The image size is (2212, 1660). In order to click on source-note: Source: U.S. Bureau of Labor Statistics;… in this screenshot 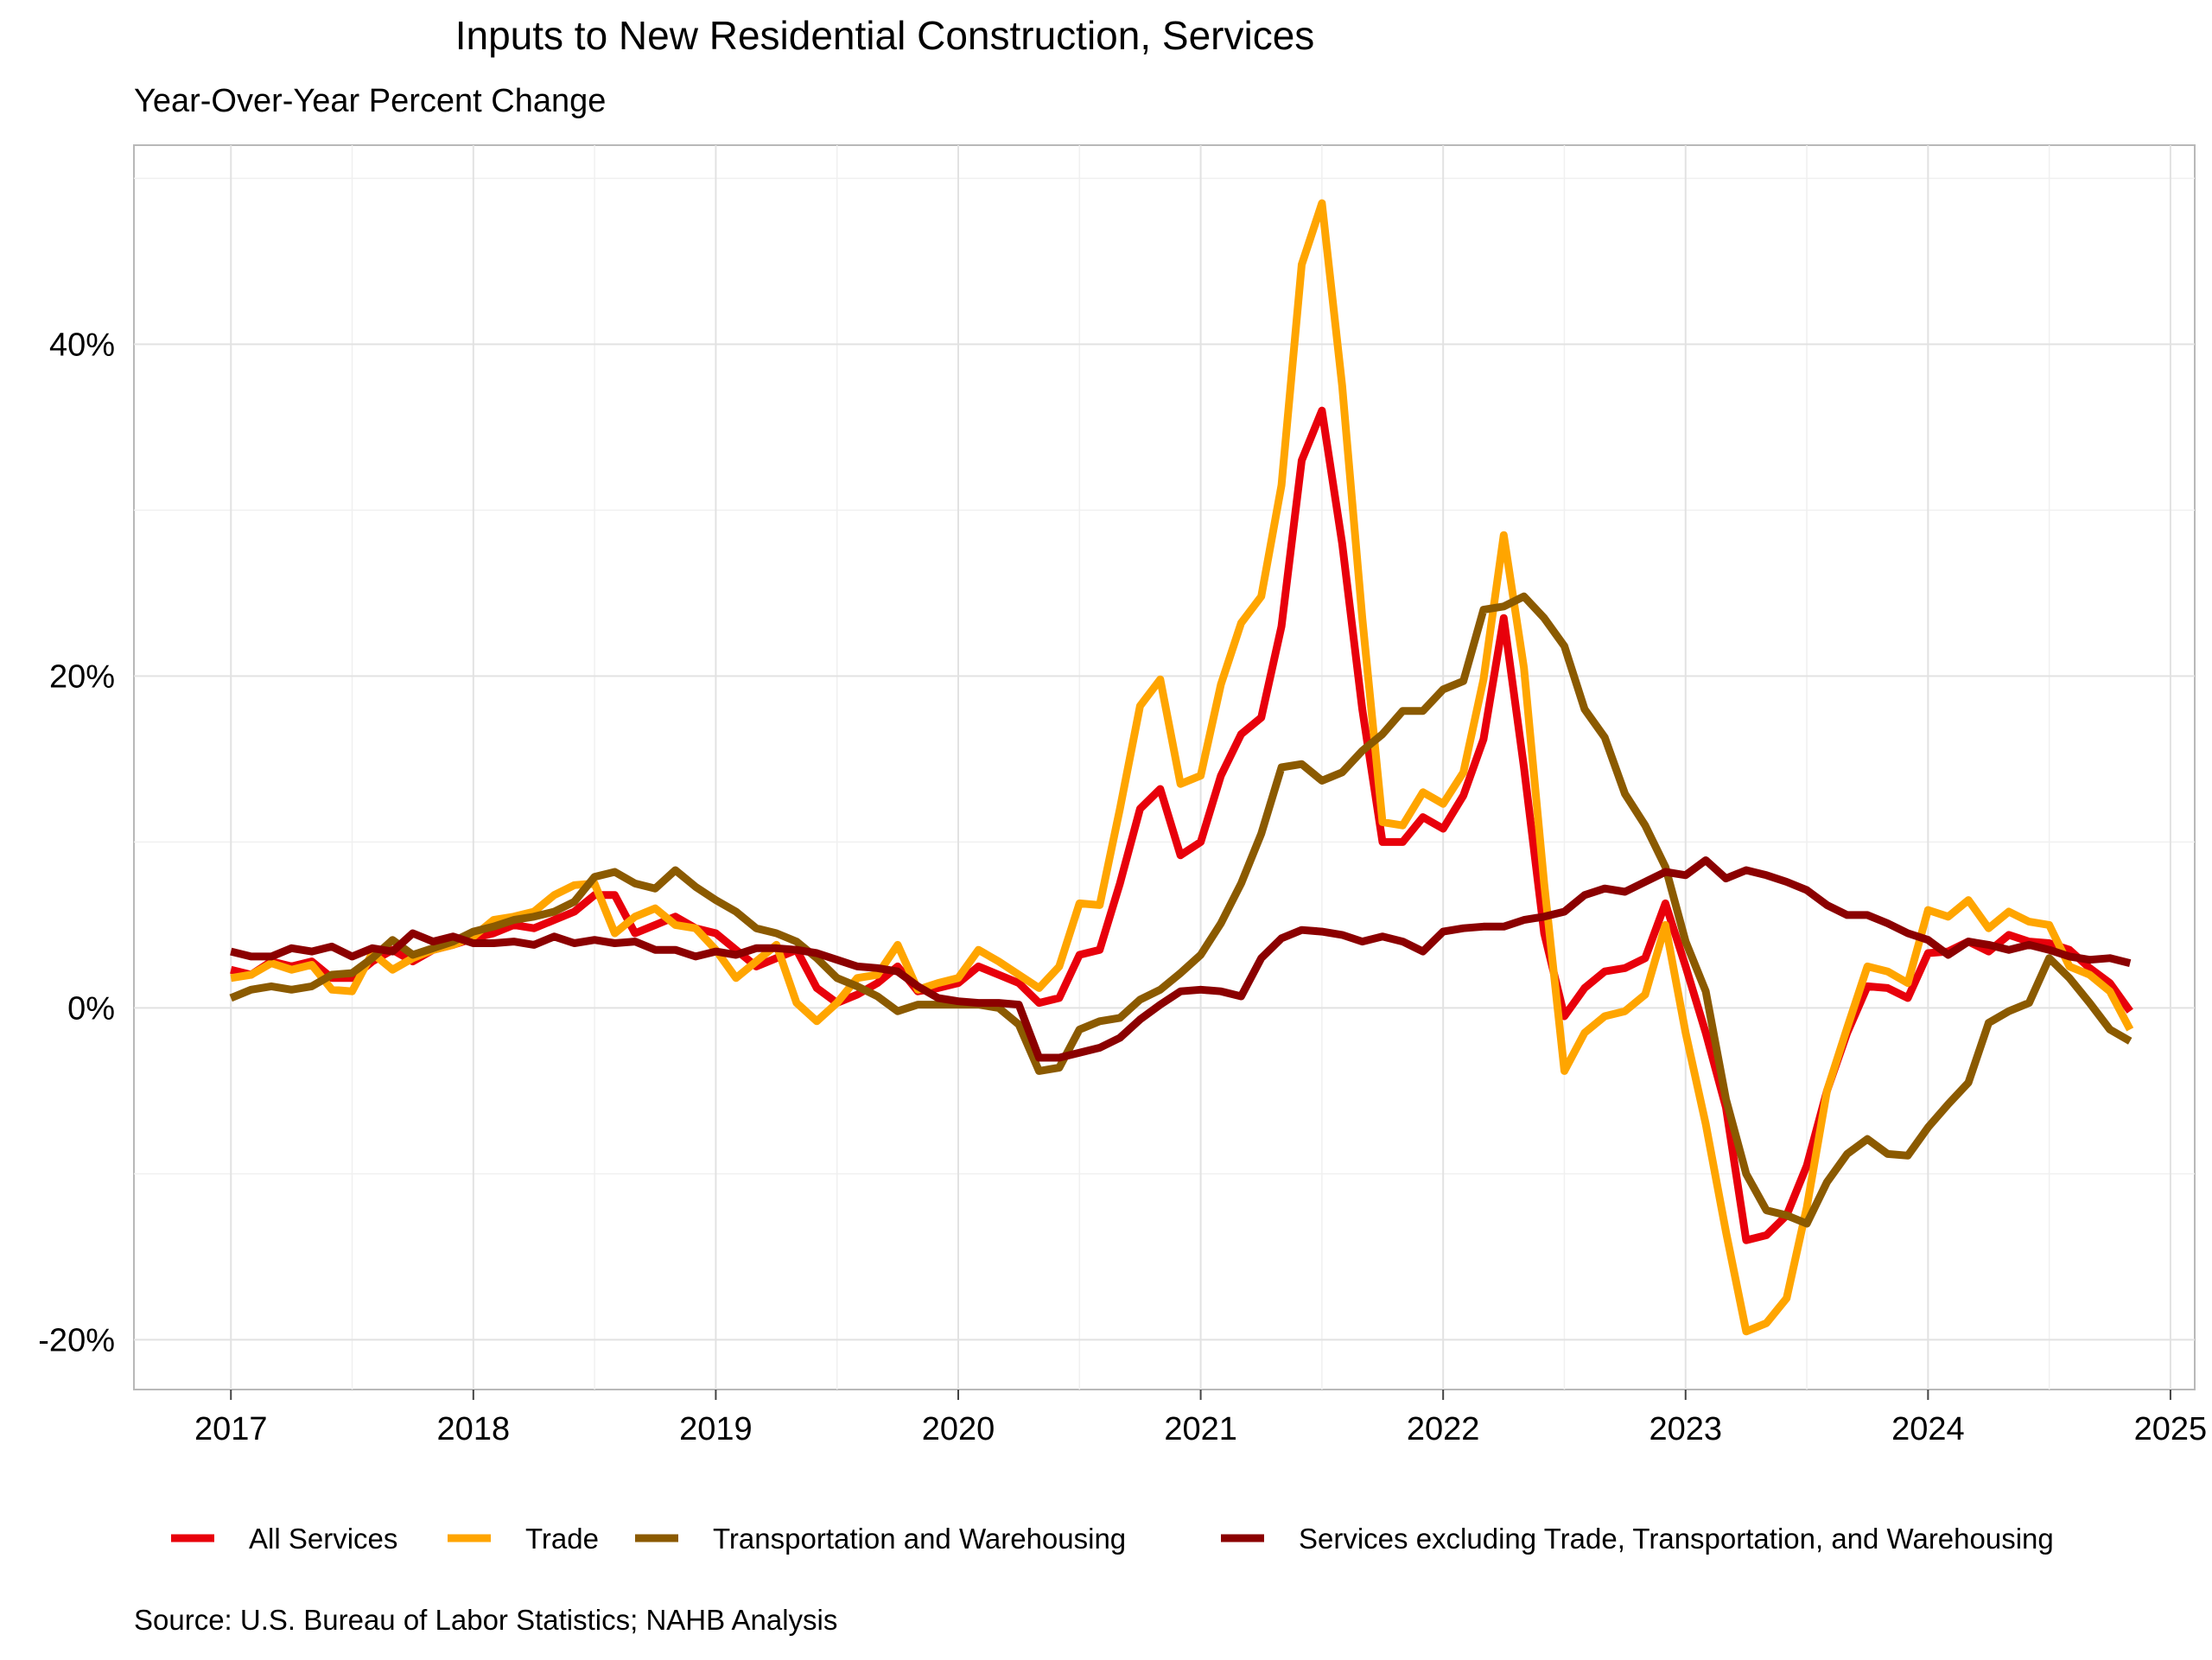, I will do `click(486, 1620)`.